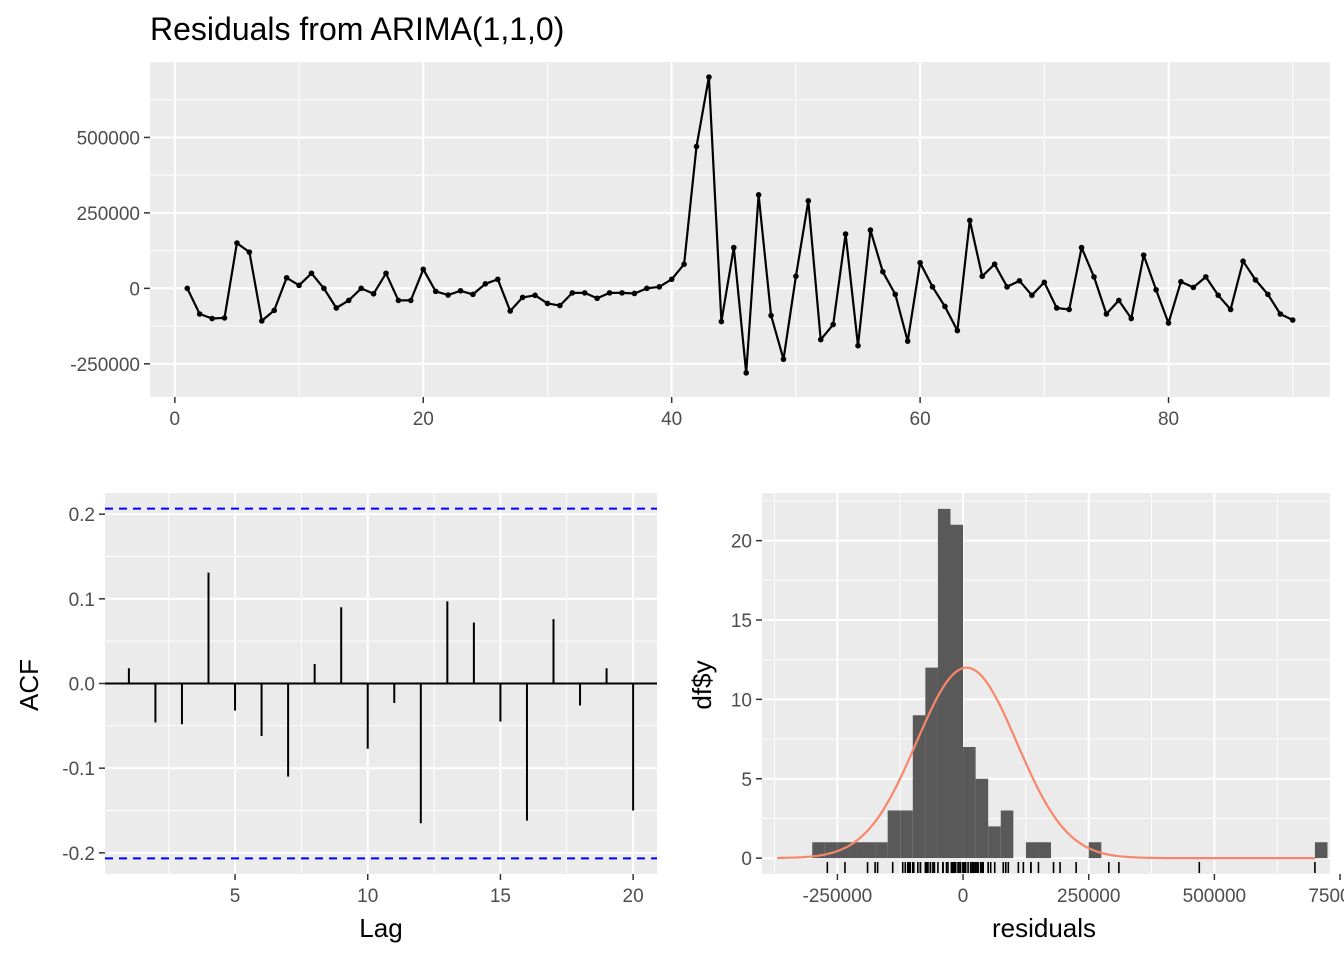 This screenshot has height=965, width=1344. Describe the element at coordinates (741, 621) in the screenshot. I see `y-tick-label: 15` at that location.